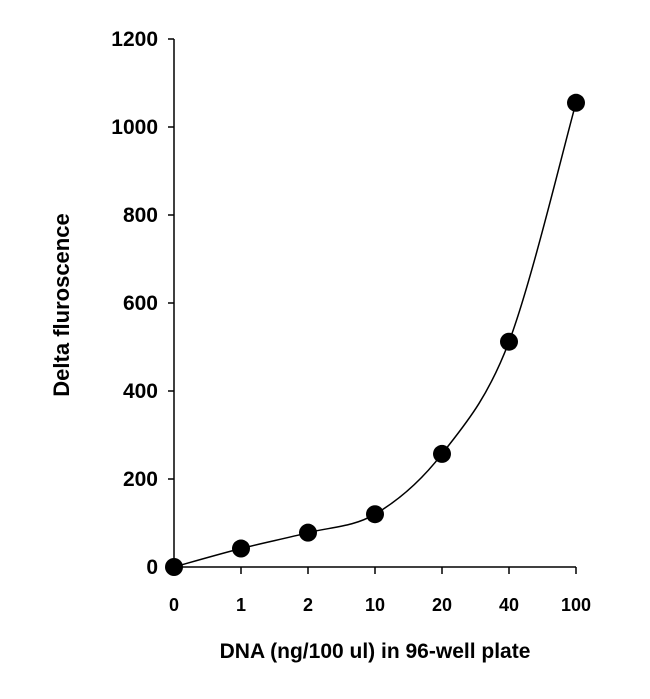  I want to click on y-axis: 0 200 400 600 800 1000 1200, so click(143, 303).